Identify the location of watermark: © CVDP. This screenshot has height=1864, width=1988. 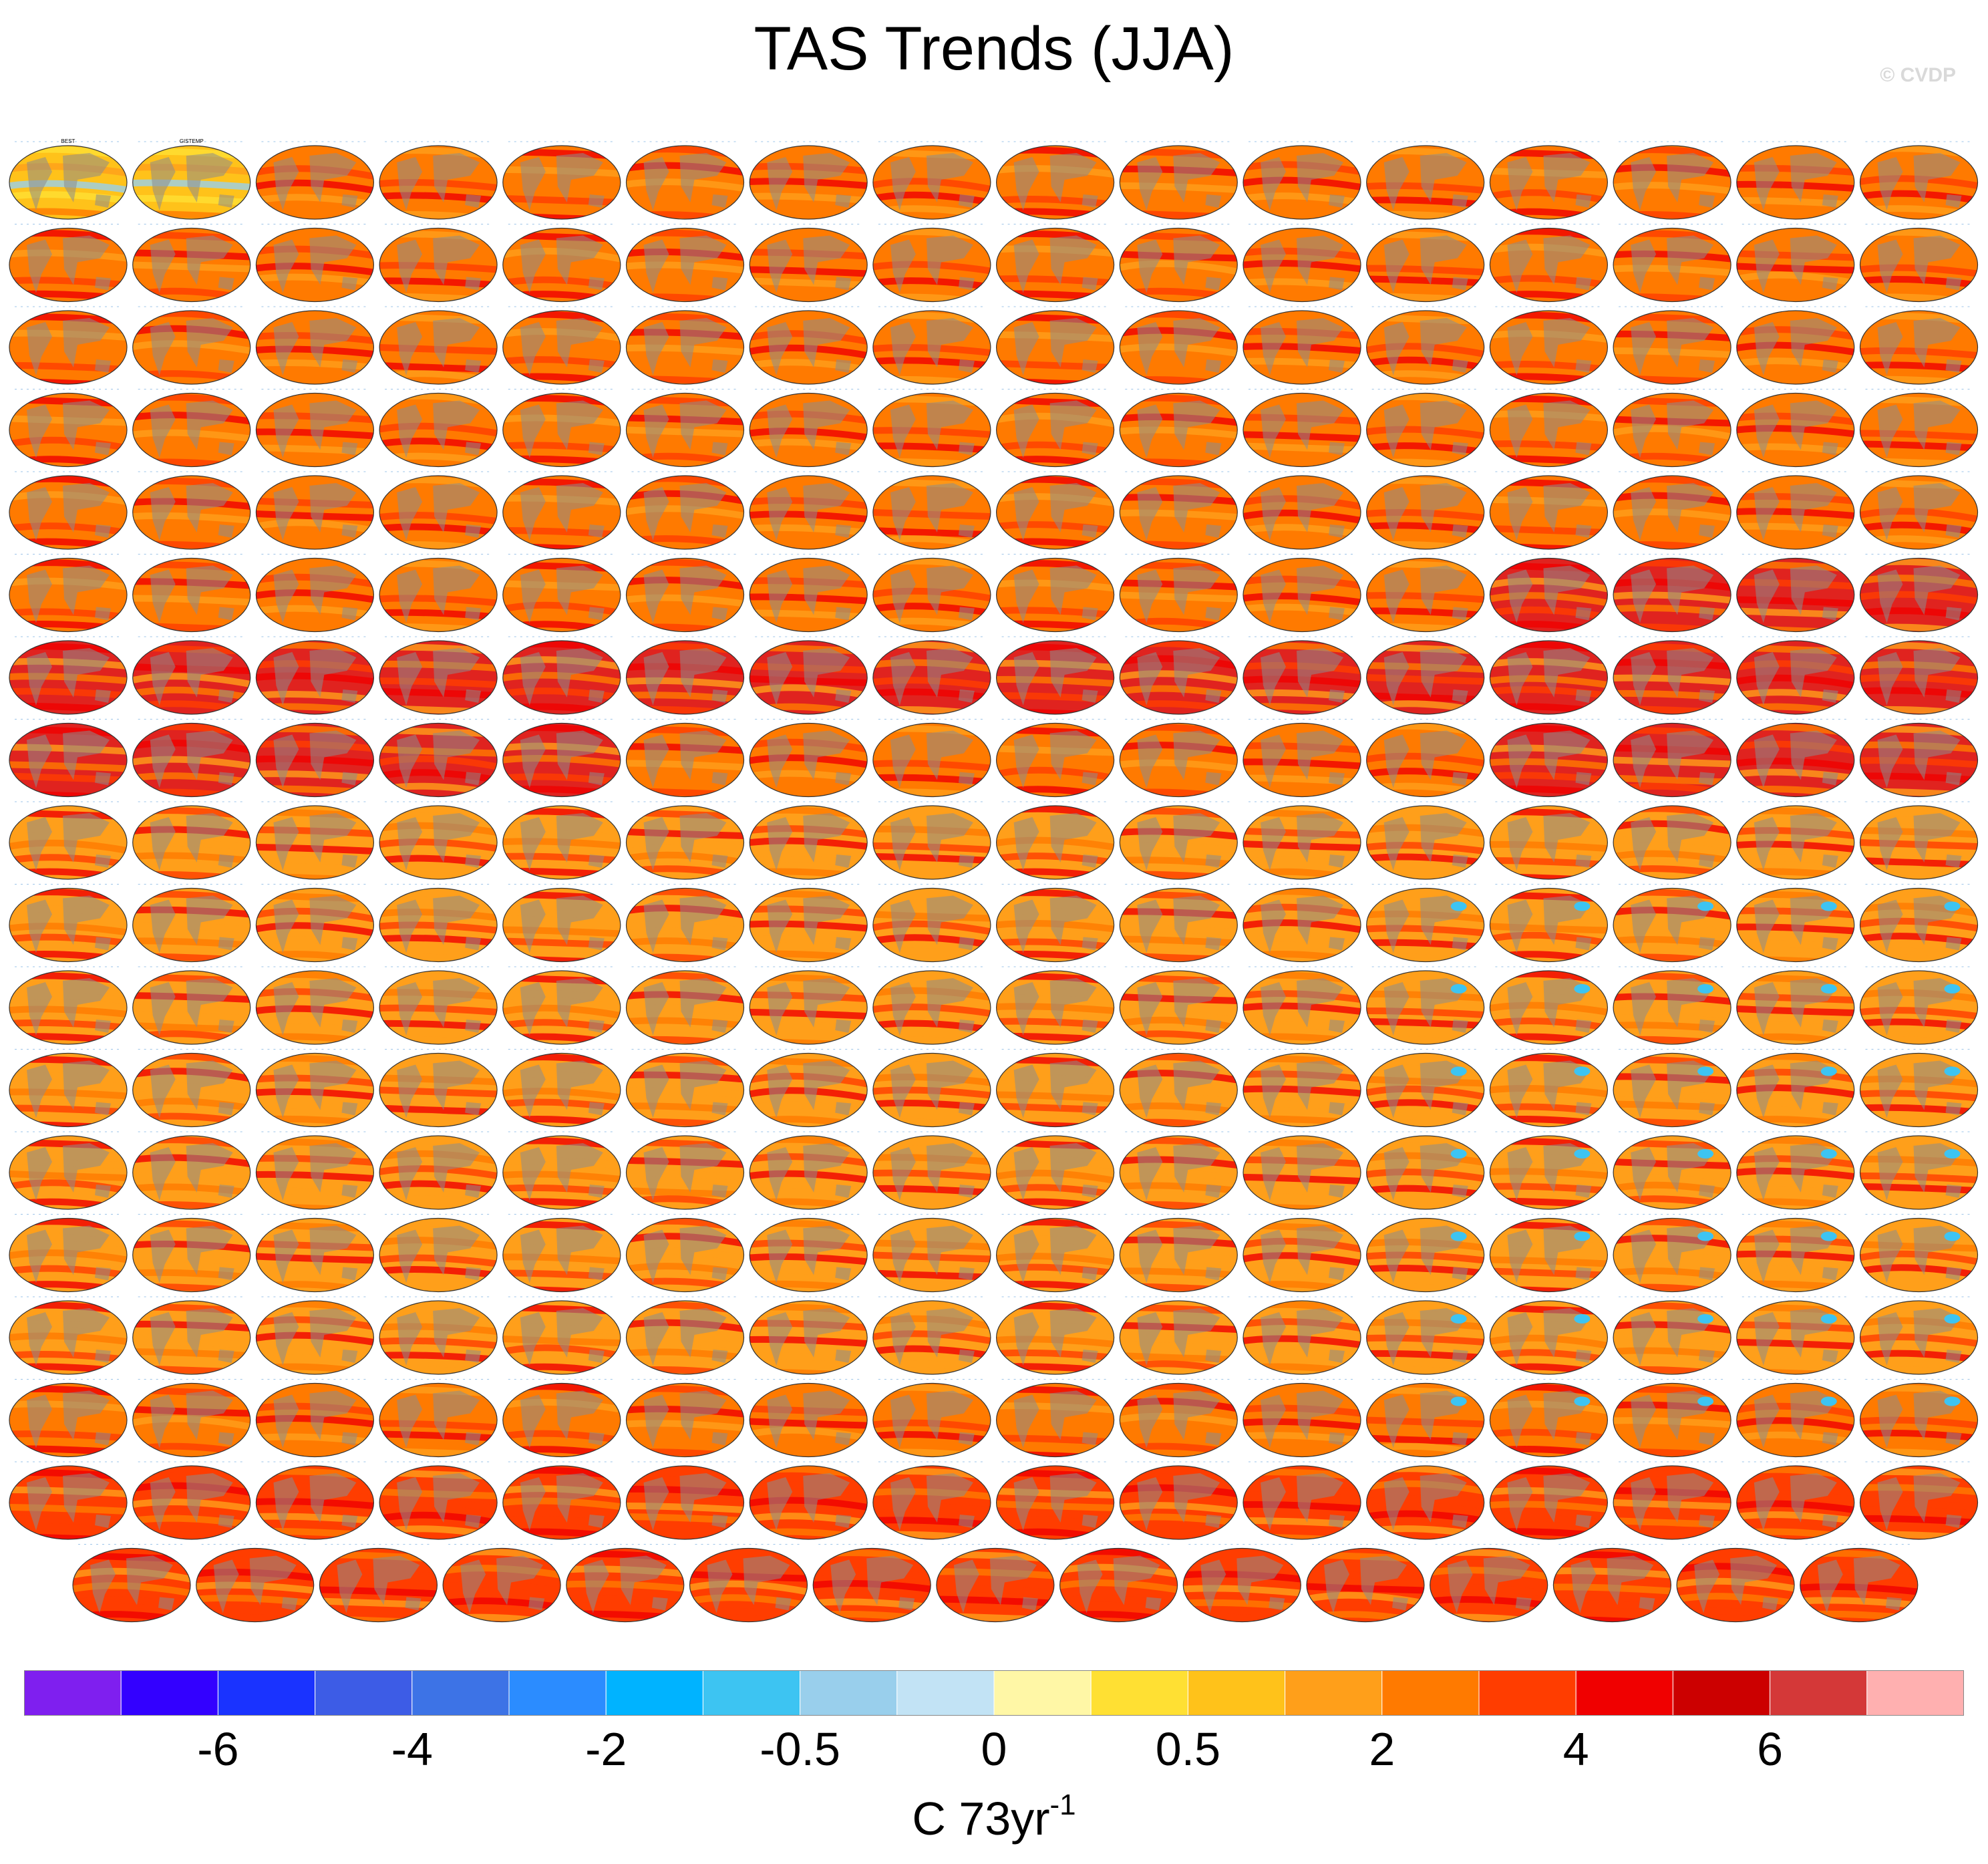
(1918, 75).